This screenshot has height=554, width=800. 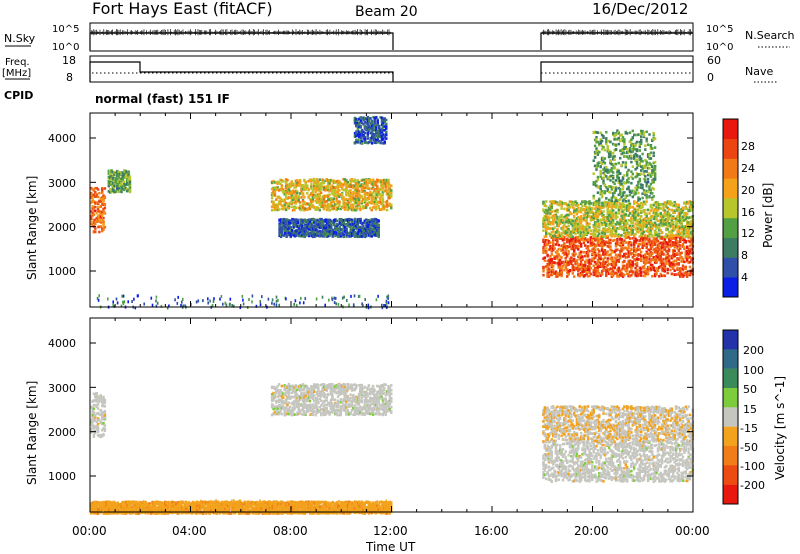 I want to click on nsky-label: N.Sky, so click(x=20, y=38).